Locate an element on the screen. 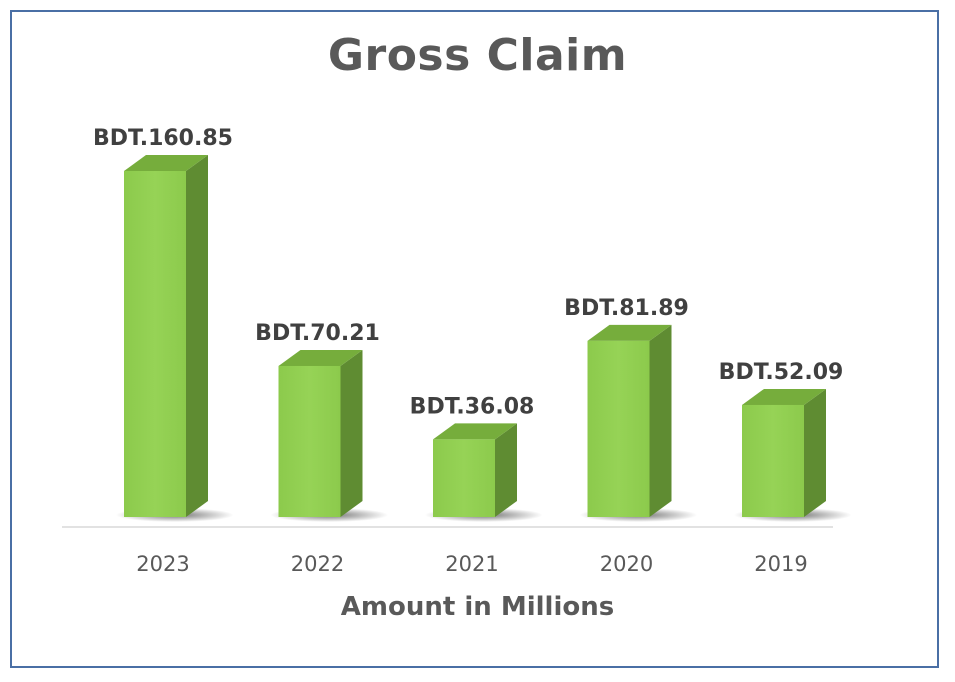 Image resolution: width=955 pixels, height=682 pixels. x-axis-title: Amount in Millions is located at coordinates (477, 607).